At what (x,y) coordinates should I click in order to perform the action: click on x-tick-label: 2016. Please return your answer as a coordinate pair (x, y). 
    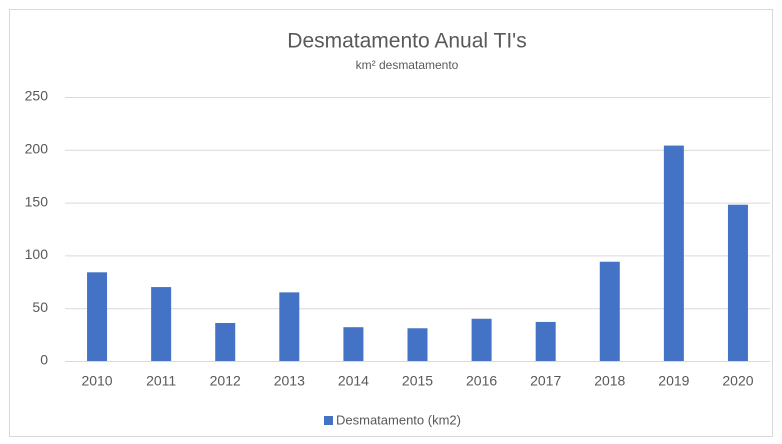
    Looking at the image, I should click on (481, 381).